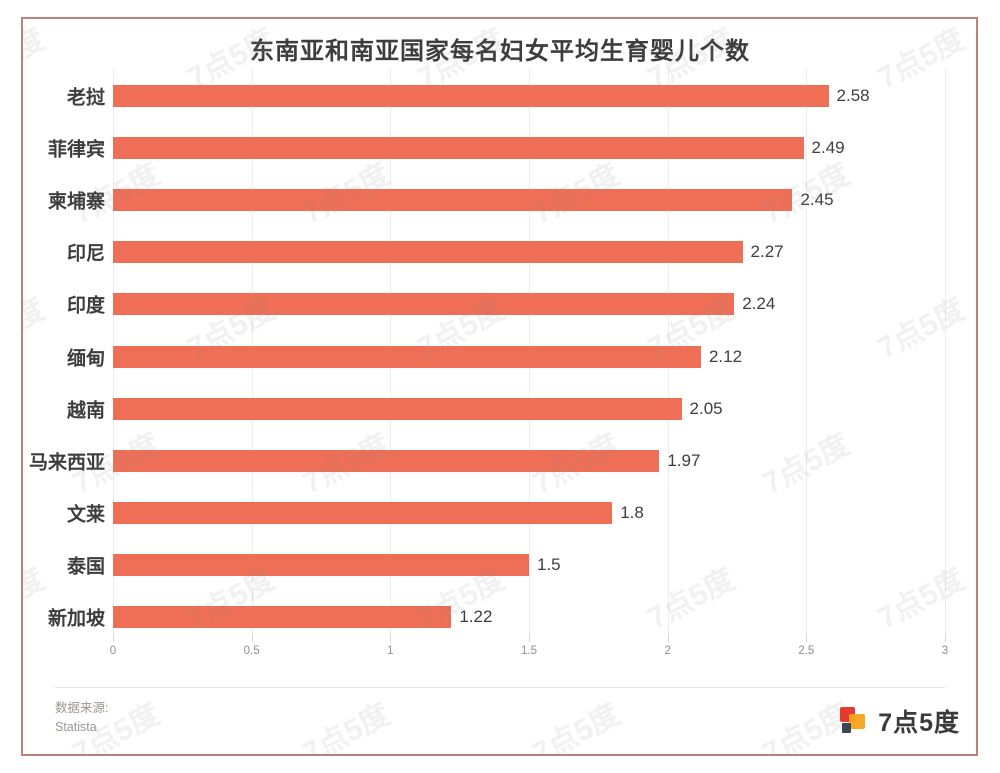 The image size is (1000, 773). Describe the element at coordinates (549, 564) in the screenshot. I see `value-label: 1.5` at that location.